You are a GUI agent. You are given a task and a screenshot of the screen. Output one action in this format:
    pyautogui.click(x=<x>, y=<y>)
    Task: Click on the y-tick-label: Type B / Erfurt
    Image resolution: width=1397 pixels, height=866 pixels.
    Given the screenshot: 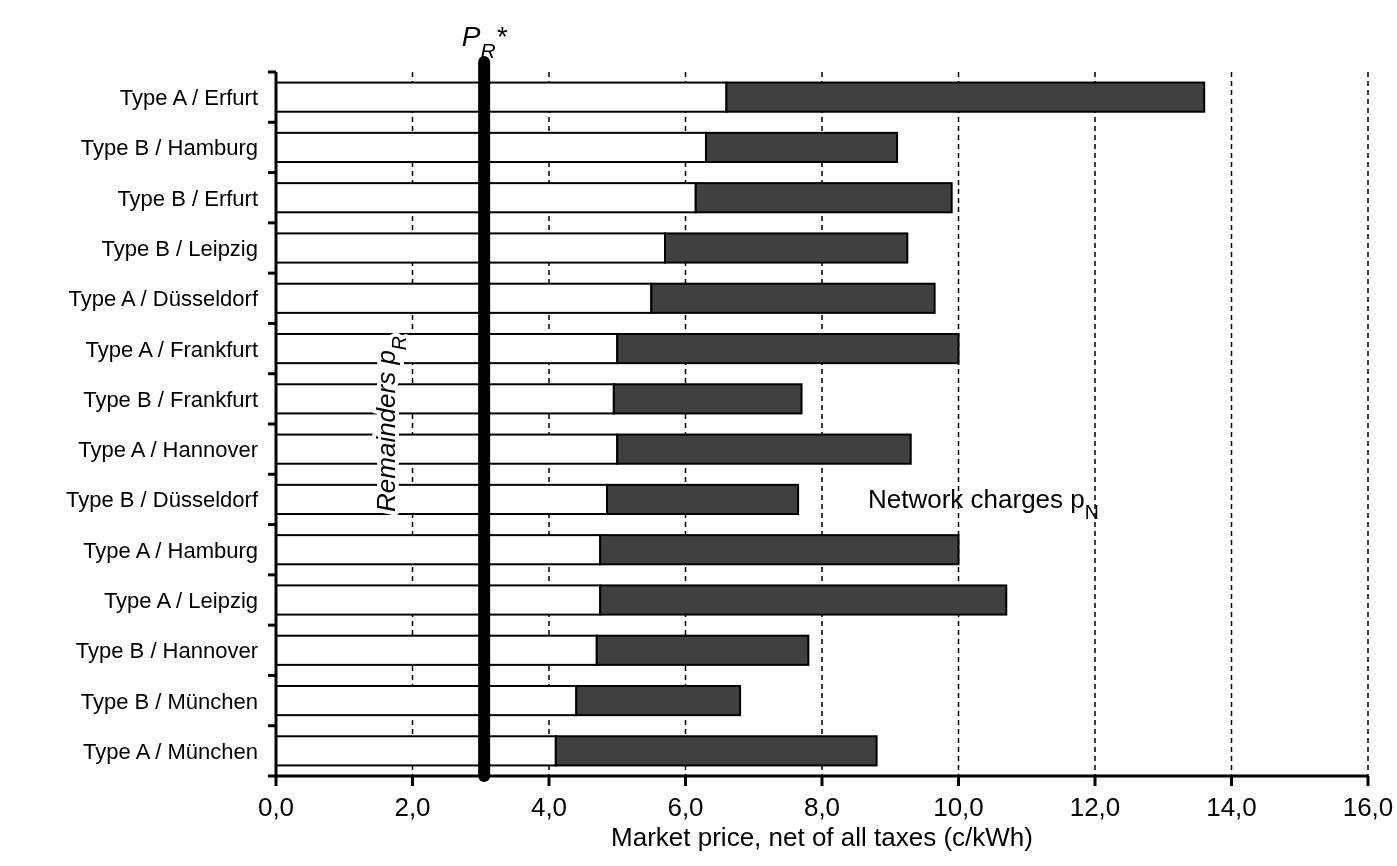 What is the action you would take?
    pyautogui.click(x=187, y=198)
    